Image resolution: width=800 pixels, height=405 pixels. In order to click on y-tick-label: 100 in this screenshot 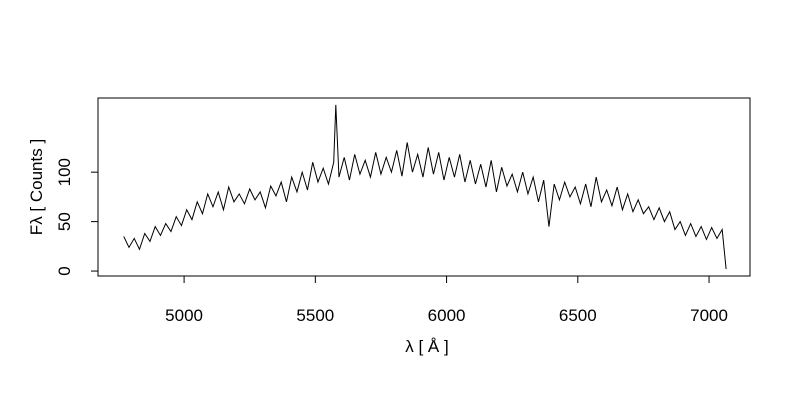, I will do `click(64, 172)`.